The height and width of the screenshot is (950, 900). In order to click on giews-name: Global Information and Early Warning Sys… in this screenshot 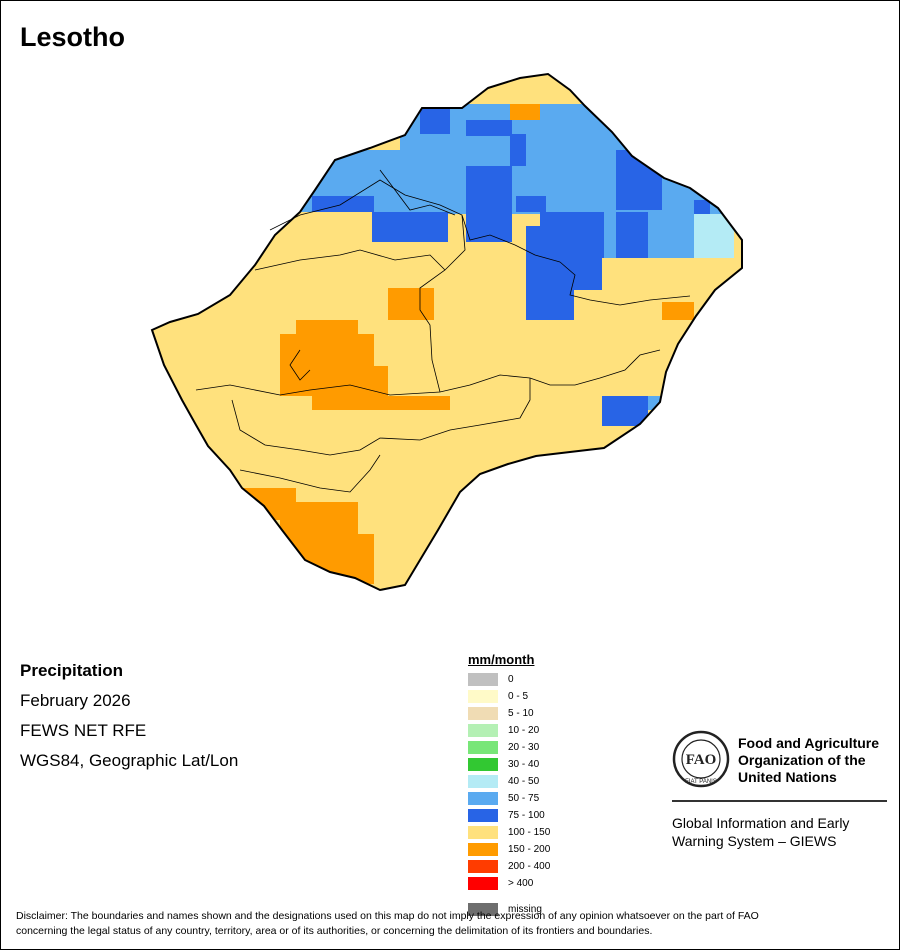, I will do `click(779, 832)`.